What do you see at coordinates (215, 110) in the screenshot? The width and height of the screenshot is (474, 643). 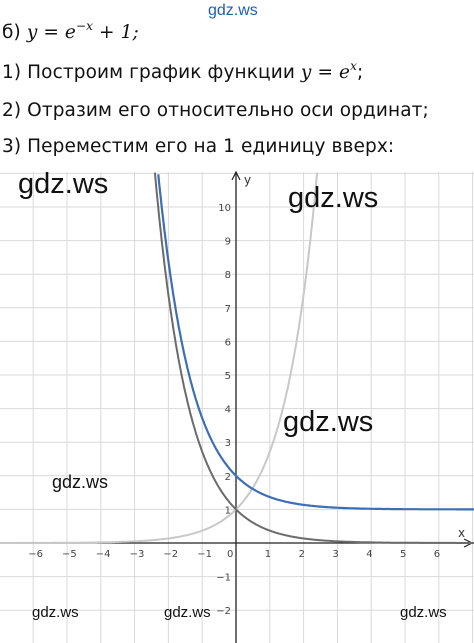 I see `step-2: 2) Отразим его относительно оси ординат;` at bounding box center [215, 110].